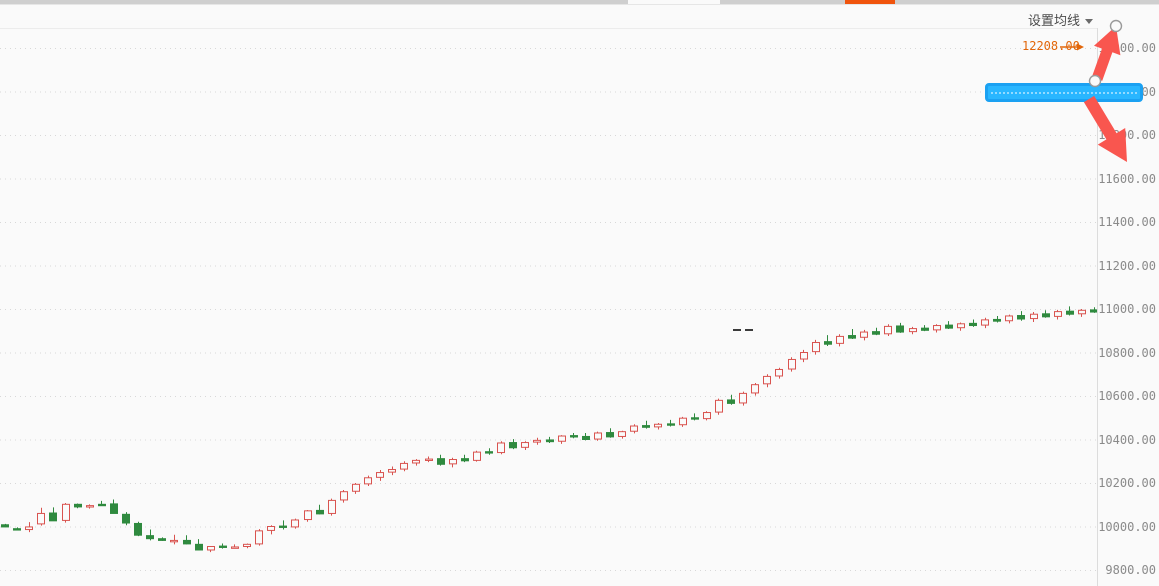 Image resolution: width=1159 pixels, height=586 pixels. I want to click on chart-toolbar: 设置均线, so click(579, 17).